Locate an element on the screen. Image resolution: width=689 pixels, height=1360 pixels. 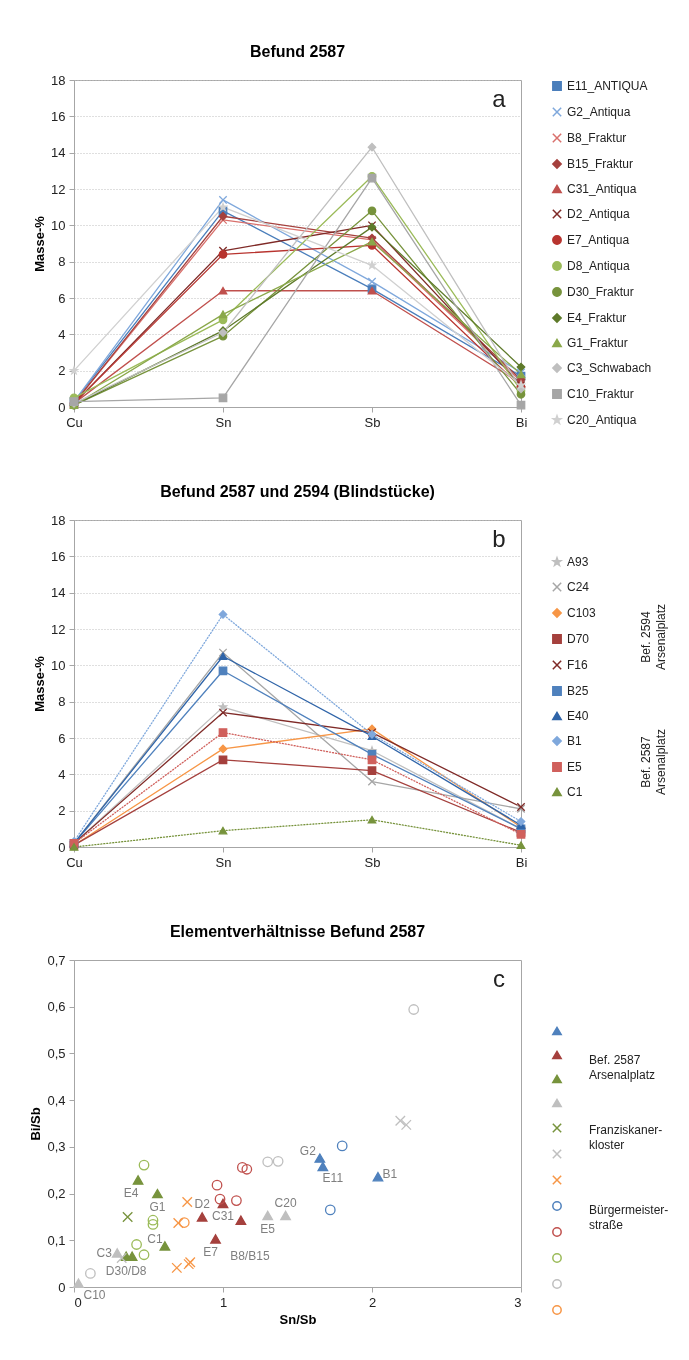
annotation: c is located at coordinates (499, 978).